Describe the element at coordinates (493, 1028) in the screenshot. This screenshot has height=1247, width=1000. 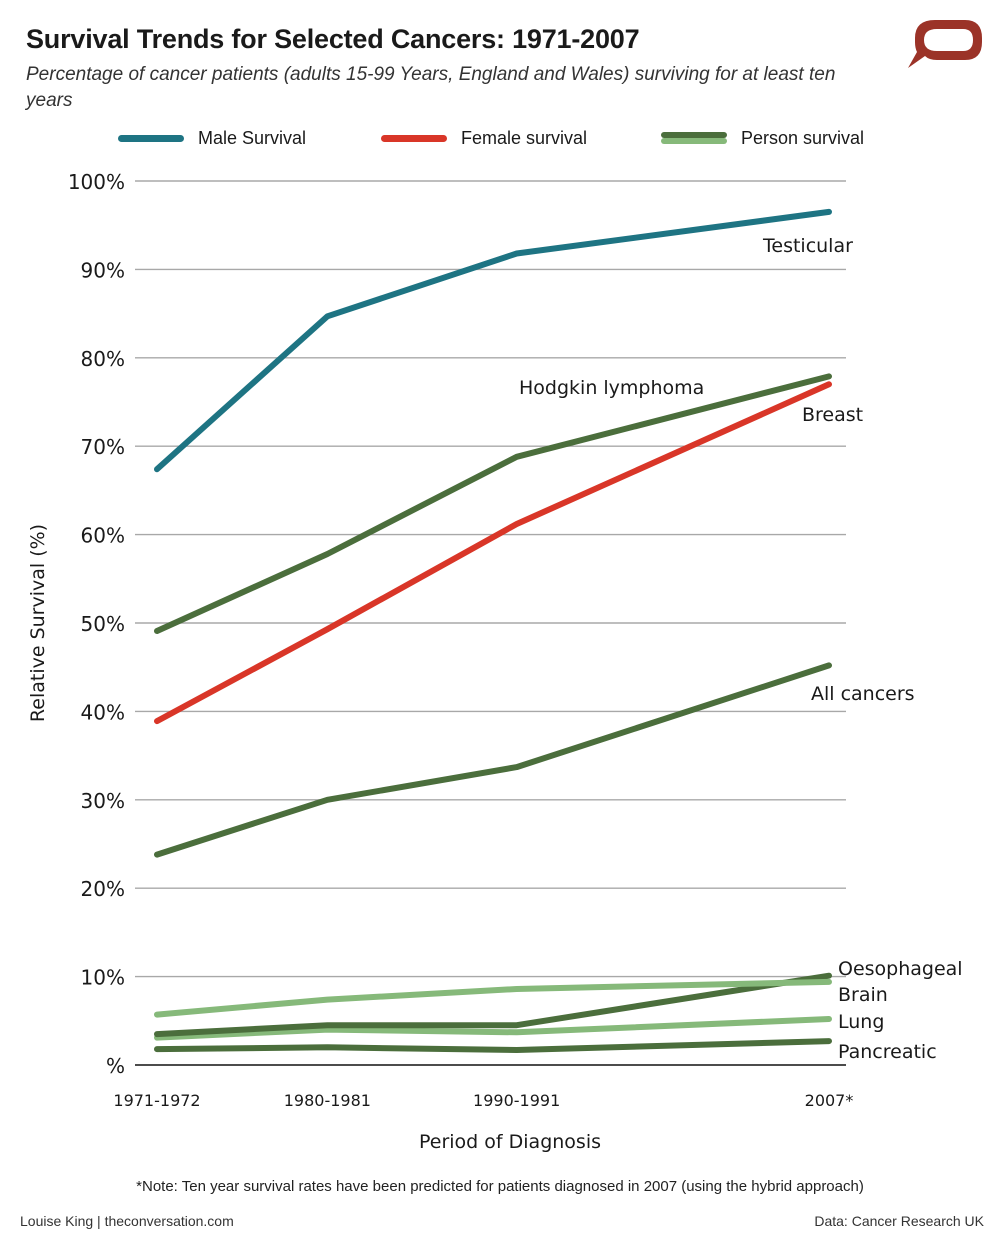
I see `series-line-lung` at that location.